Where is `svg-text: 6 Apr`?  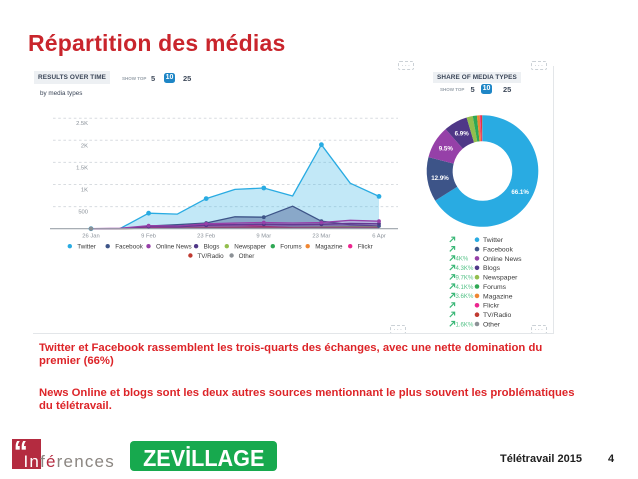 svg-text: 6 Apr is located at coordinates (379, 237).